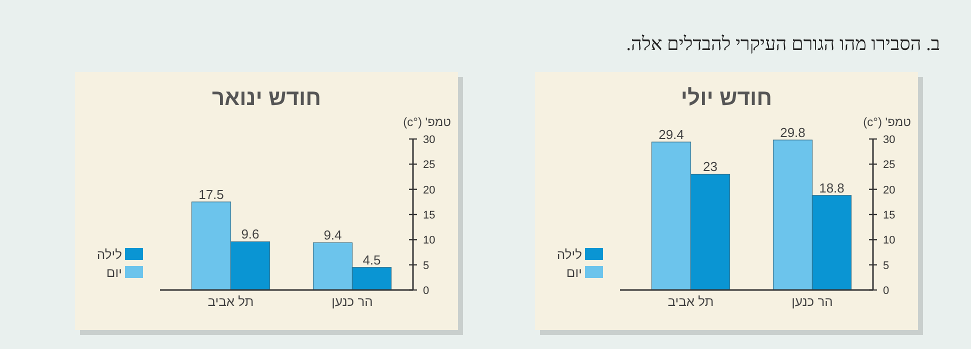 The height and width of the screenshot is (349, 971). What do you see at coordinates (211, 194) in the screenshot?
I see `data-label: 17.5` at bounding box center [211, 194].